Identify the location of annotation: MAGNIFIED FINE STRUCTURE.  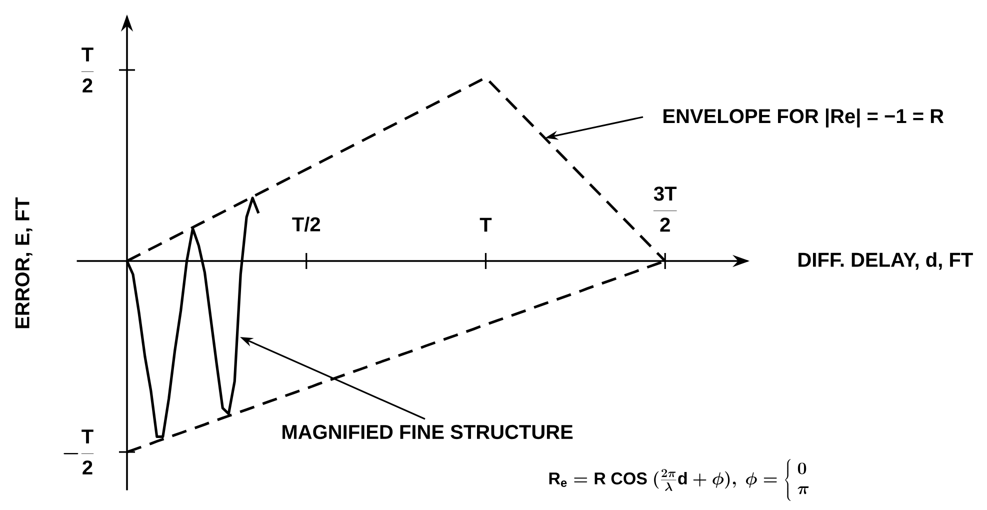
(427, 432).